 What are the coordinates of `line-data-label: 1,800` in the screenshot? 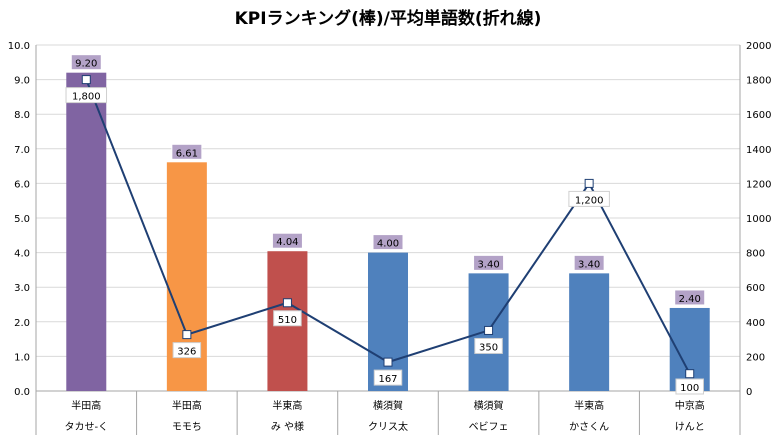 It's located at (86, 97).